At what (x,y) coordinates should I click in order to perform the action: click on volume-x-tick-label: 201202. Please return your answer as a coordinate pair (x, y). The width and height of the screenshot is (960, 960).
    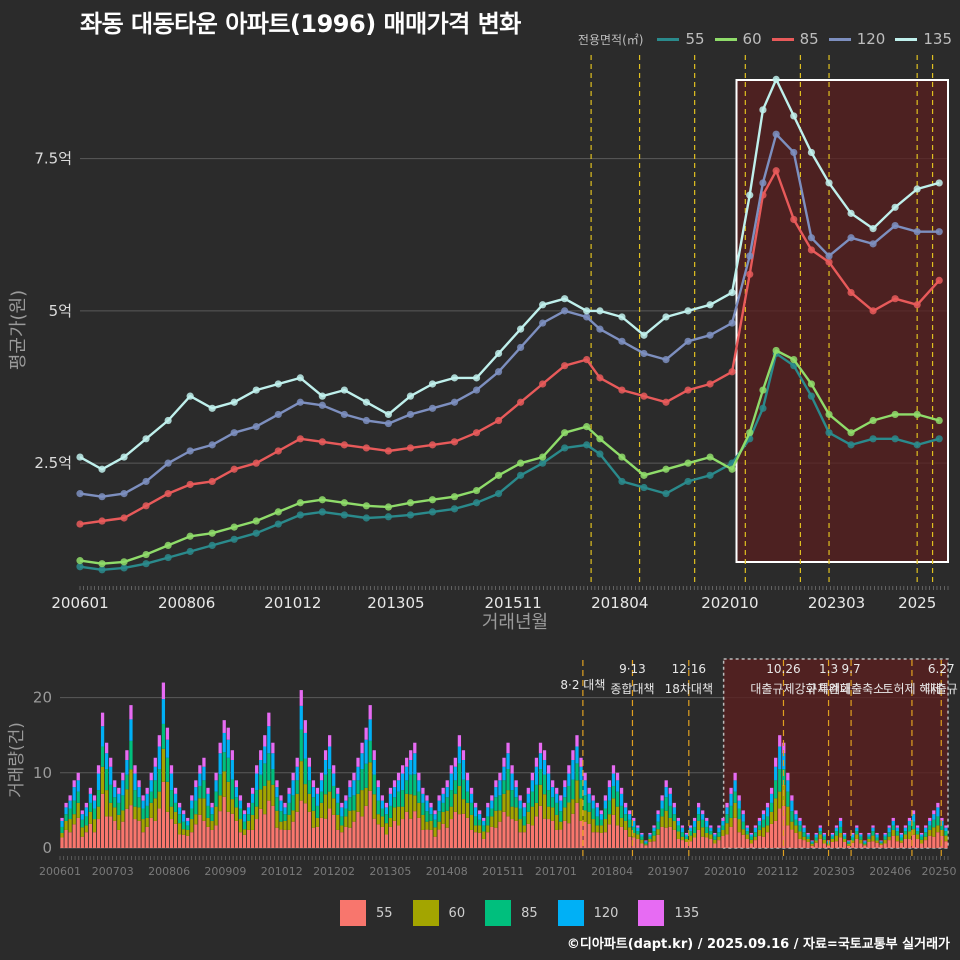
    Looking at the image, I should click on (334, 871).